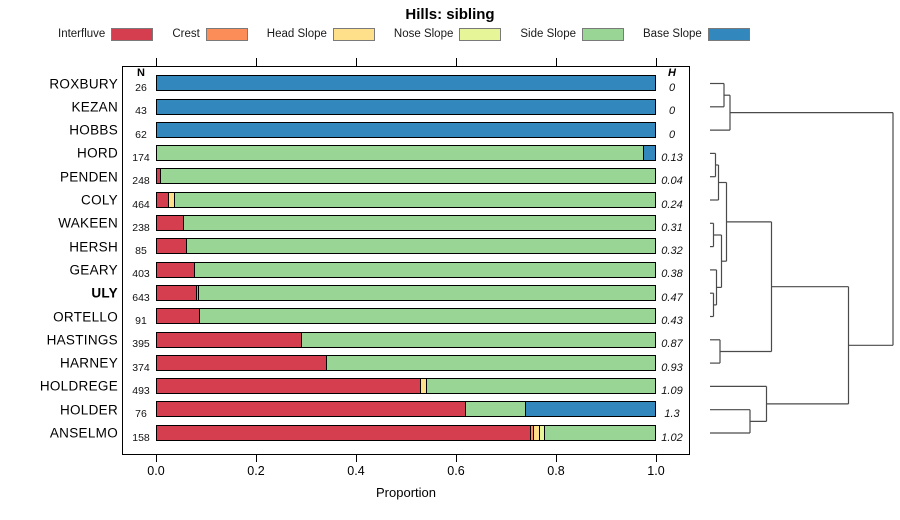  I want to click on stacked-bar-geary, so click(406, 269).